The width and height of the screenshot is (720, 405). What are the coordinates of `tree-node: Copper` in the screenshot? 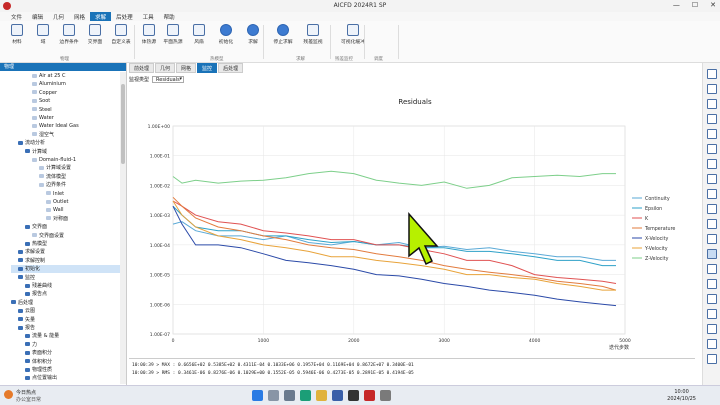 It's located at (72, 93).